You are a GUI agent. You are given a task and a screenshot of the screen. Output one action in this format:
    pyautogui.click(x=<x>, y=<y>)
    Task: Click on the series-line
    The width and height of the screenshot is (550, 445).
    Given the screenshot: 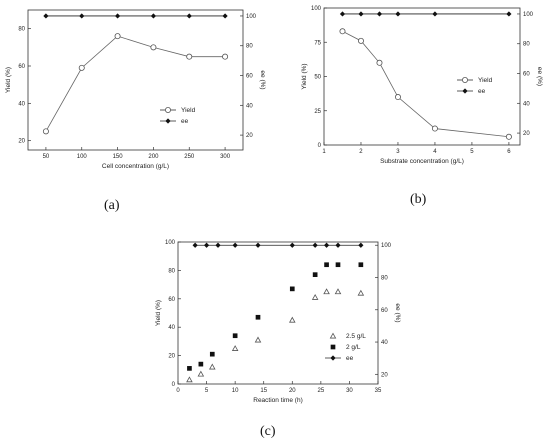 What is the action you would take?
    pyautogui.click(x=135, y=83)
    